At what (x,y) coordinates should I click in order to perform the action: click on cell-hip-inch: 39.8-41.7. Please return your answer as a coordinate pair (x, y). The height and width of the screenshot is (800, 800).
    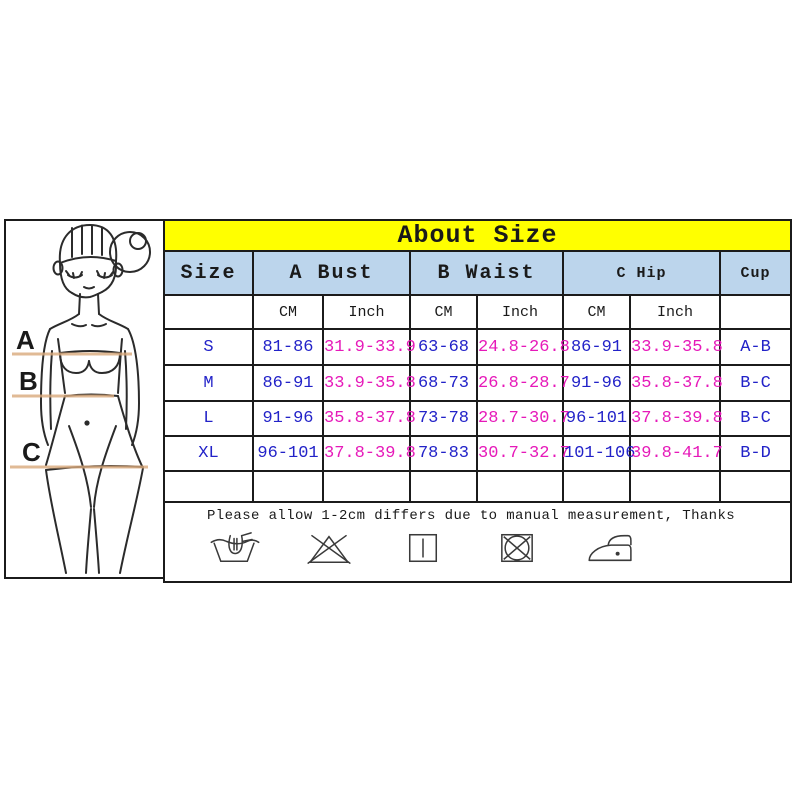
    Looking at the image, I should click on (676, 453).